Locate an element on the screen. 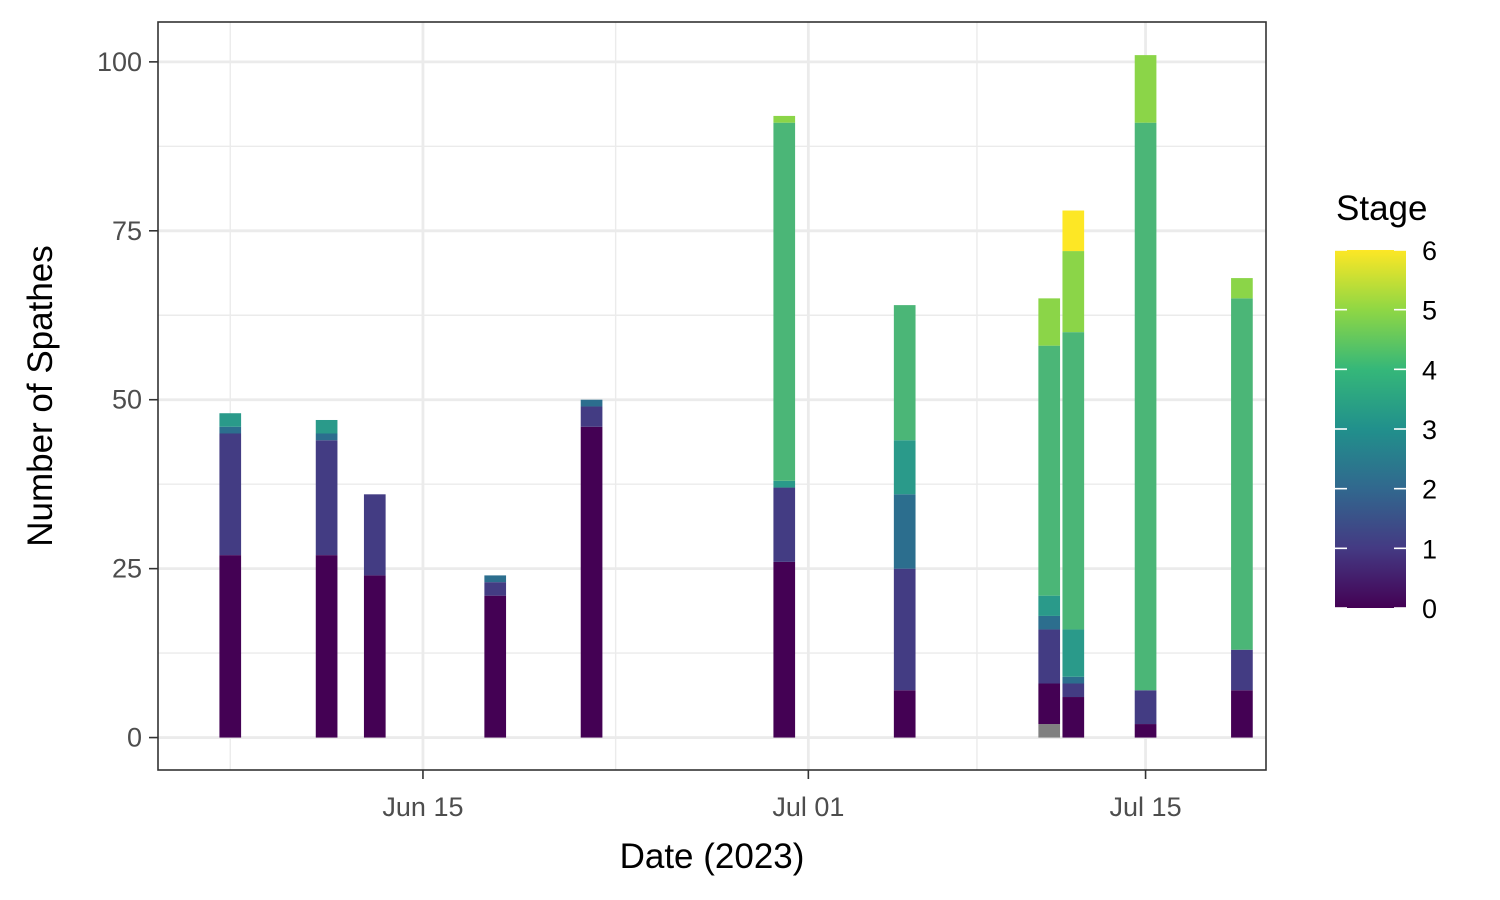 Image resolution: width=1500 pixels, height=900 pixels. bar-segment-stage-na is located at coordinates (1049, 731).